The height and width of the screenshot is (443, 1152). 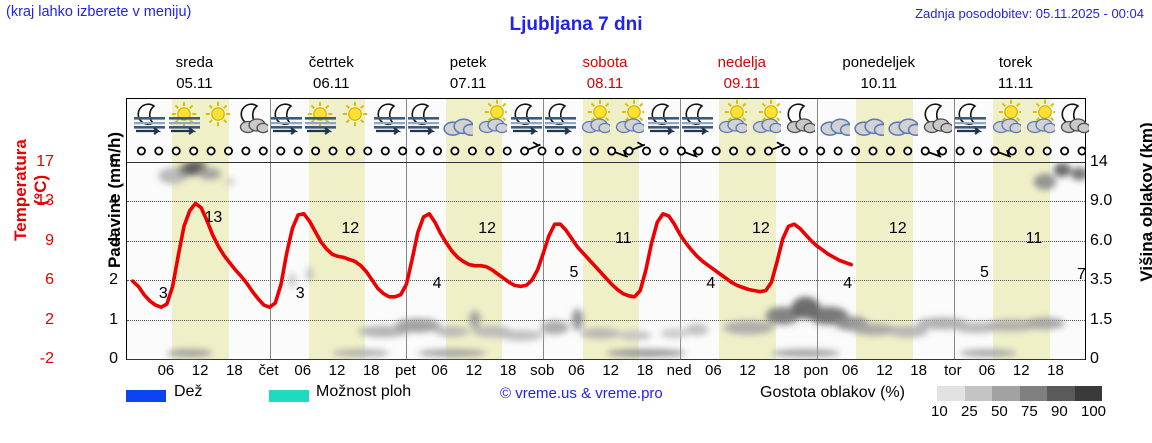 I want to click on day-date: 08.11, so click(x=605, y=83).